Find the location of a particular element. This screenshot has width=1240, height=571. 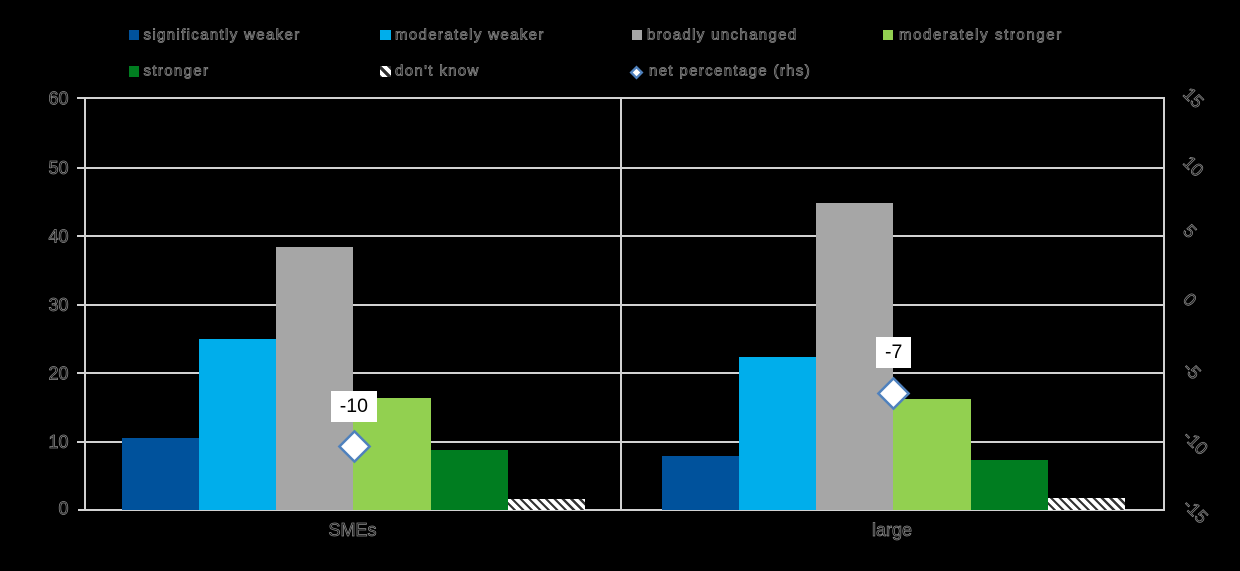

svg-text: 30 is located at coordinates (58, 305).